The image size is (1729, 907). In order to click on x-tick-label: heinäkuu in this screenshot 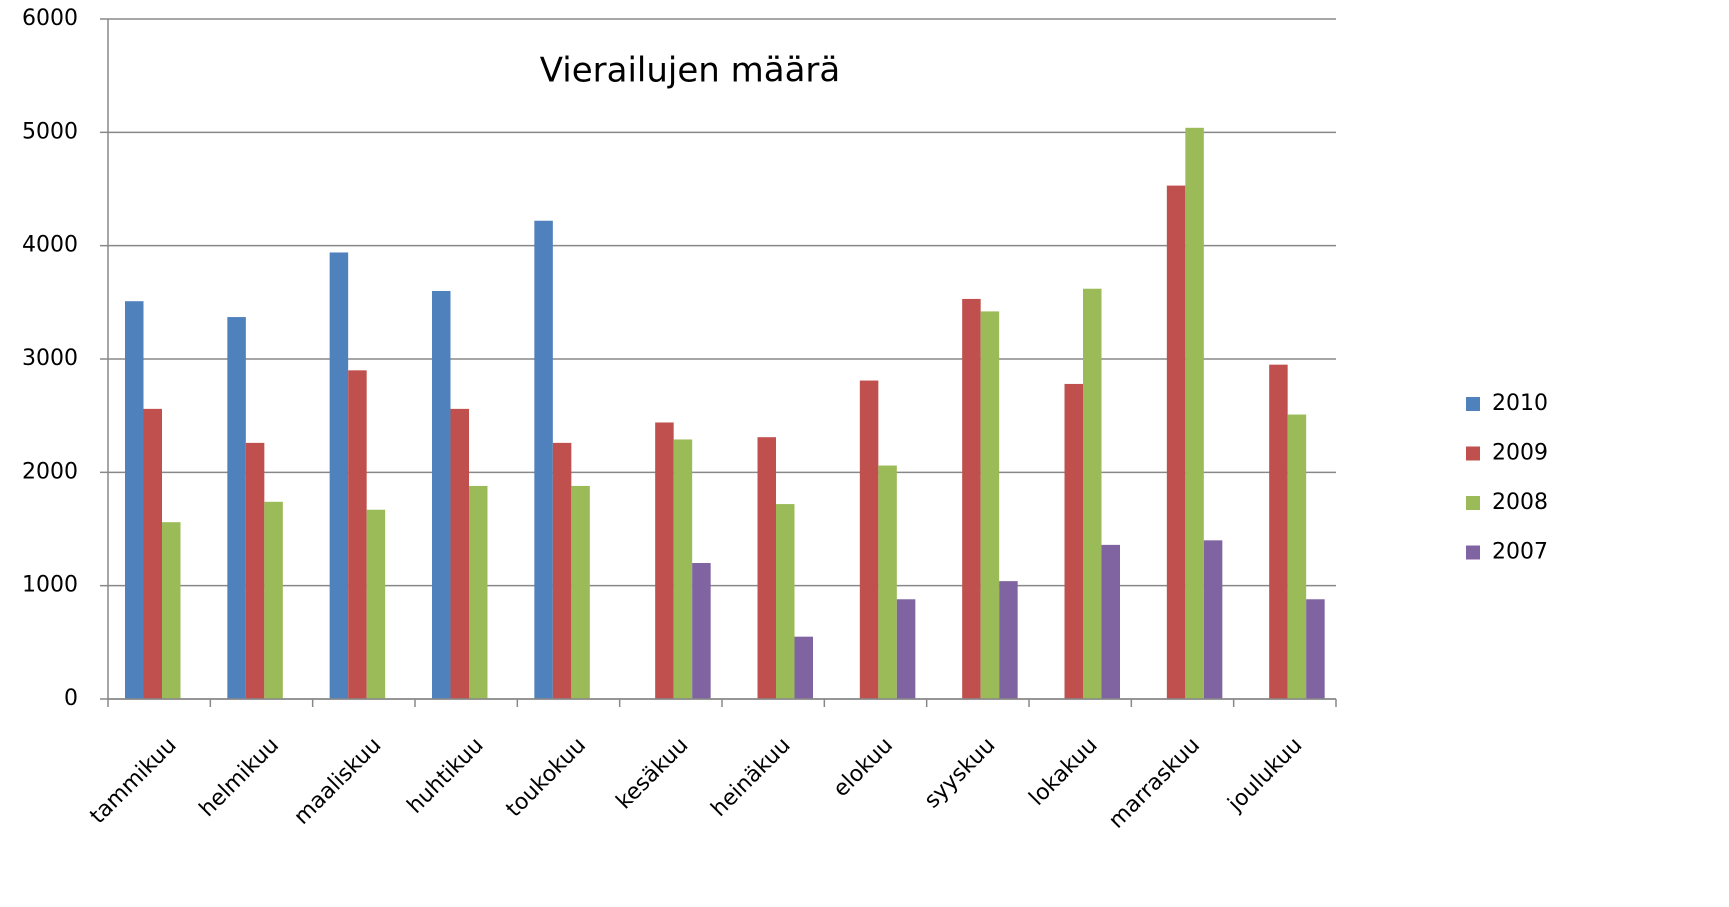, I will do `click(751, 777)`.